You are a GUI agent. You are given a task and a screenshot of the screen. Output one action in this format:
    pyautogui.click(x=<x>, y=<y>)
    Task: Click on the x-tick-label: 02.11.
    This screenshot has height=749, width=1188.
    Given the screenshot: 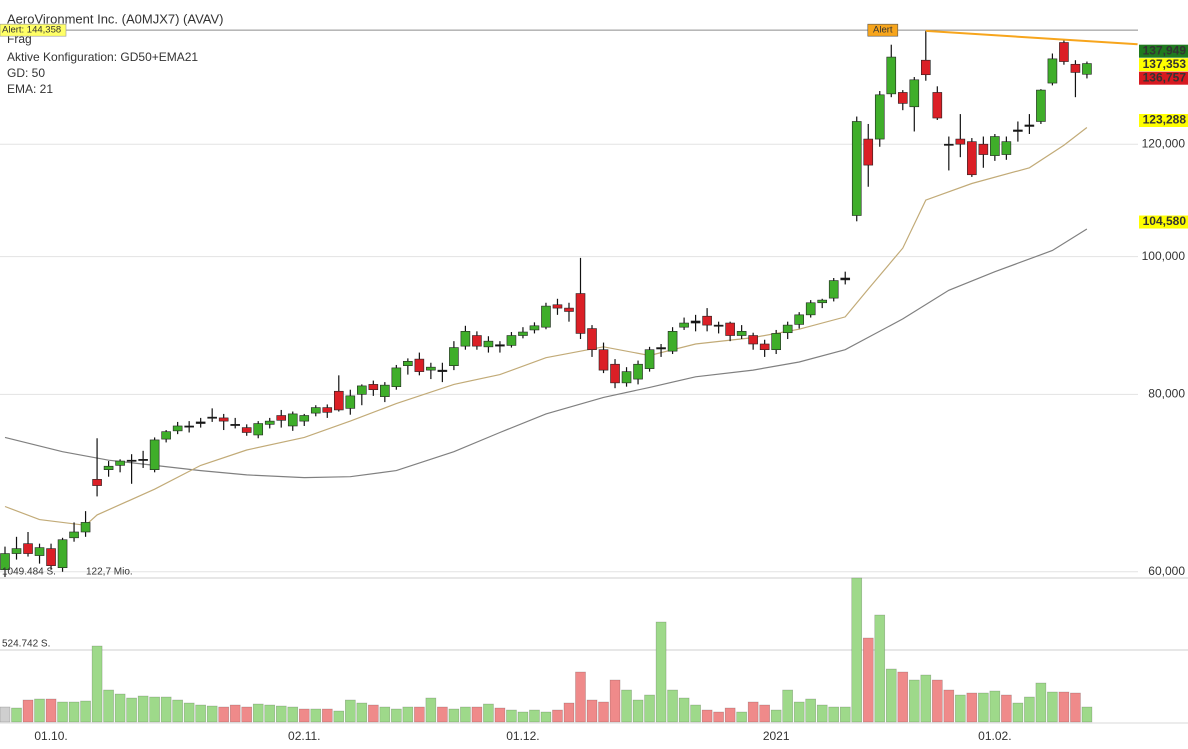 What is the action you would take?
    pyautogui.click(x=304, y=736)
    